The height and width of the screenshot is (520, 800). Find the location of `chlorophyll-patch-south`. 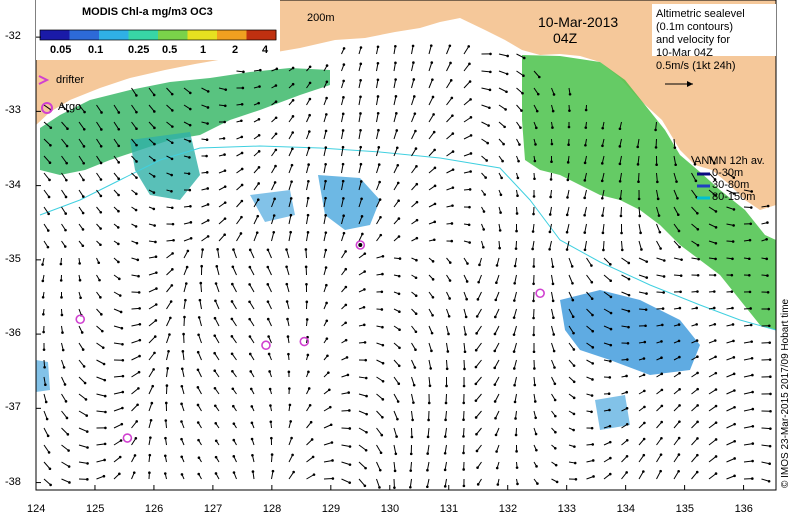

chlorophyll-patch-south is located at coordinates (612, 412).